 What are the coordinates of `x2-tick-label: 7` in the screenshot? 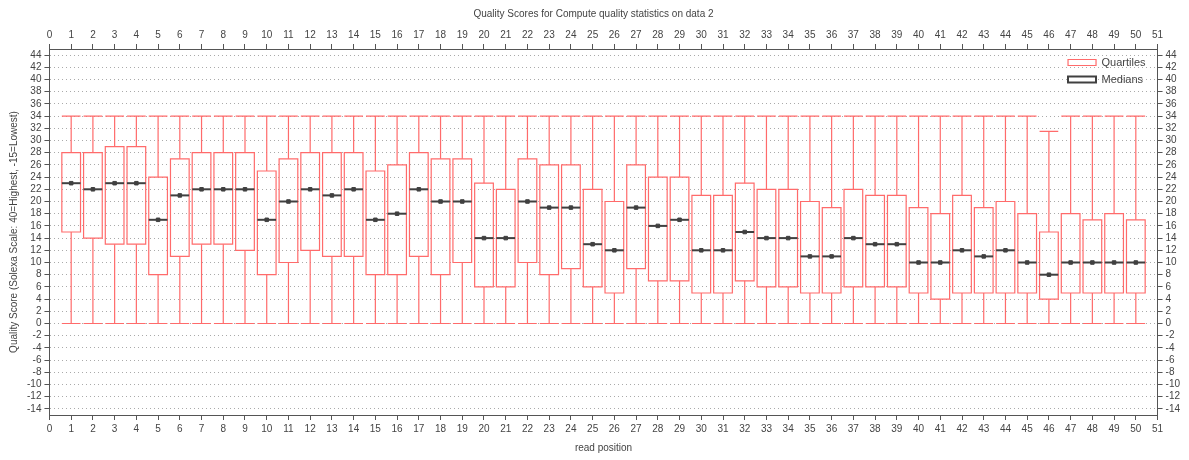 It's located at (201, 34).